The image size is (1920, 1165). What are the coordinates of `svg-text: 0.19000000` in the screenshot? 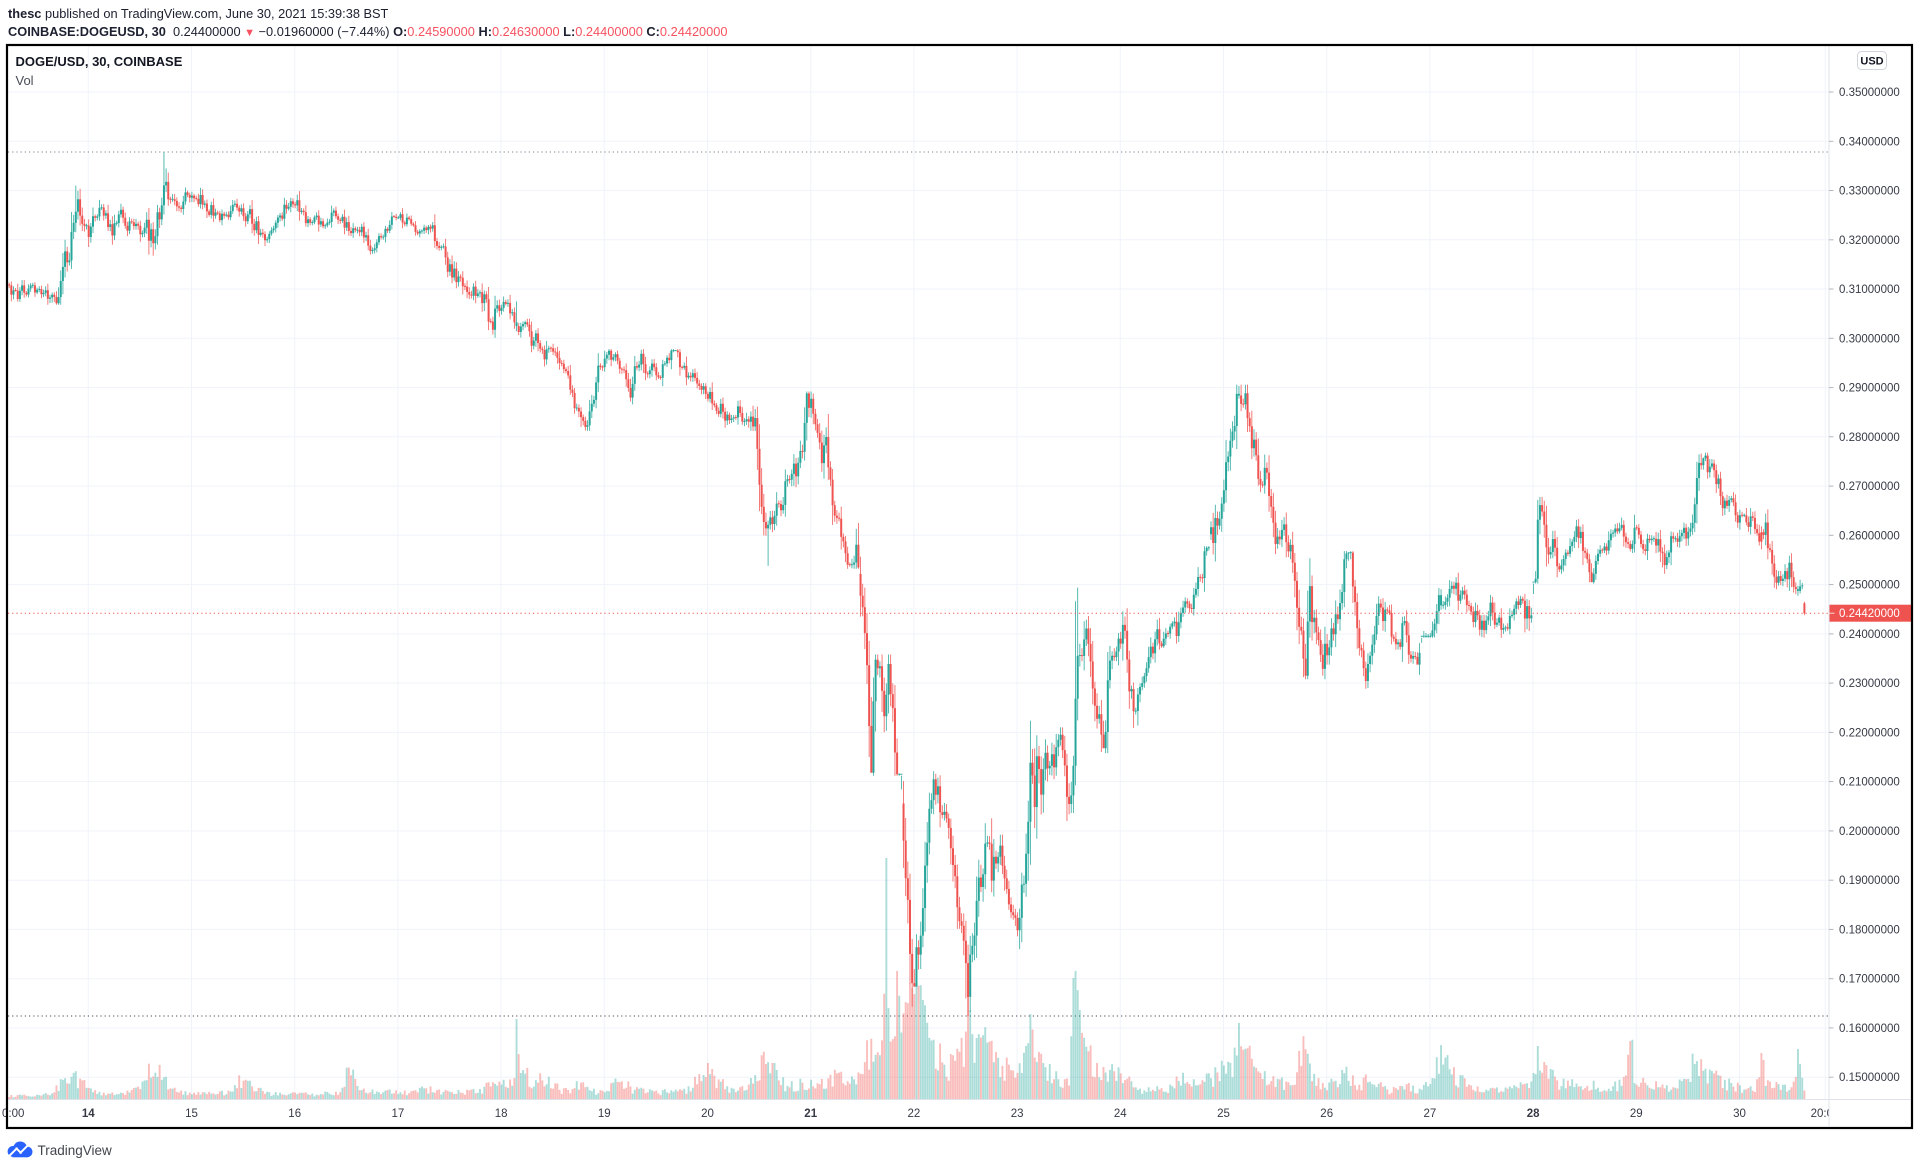 It's located at (1869, 881).